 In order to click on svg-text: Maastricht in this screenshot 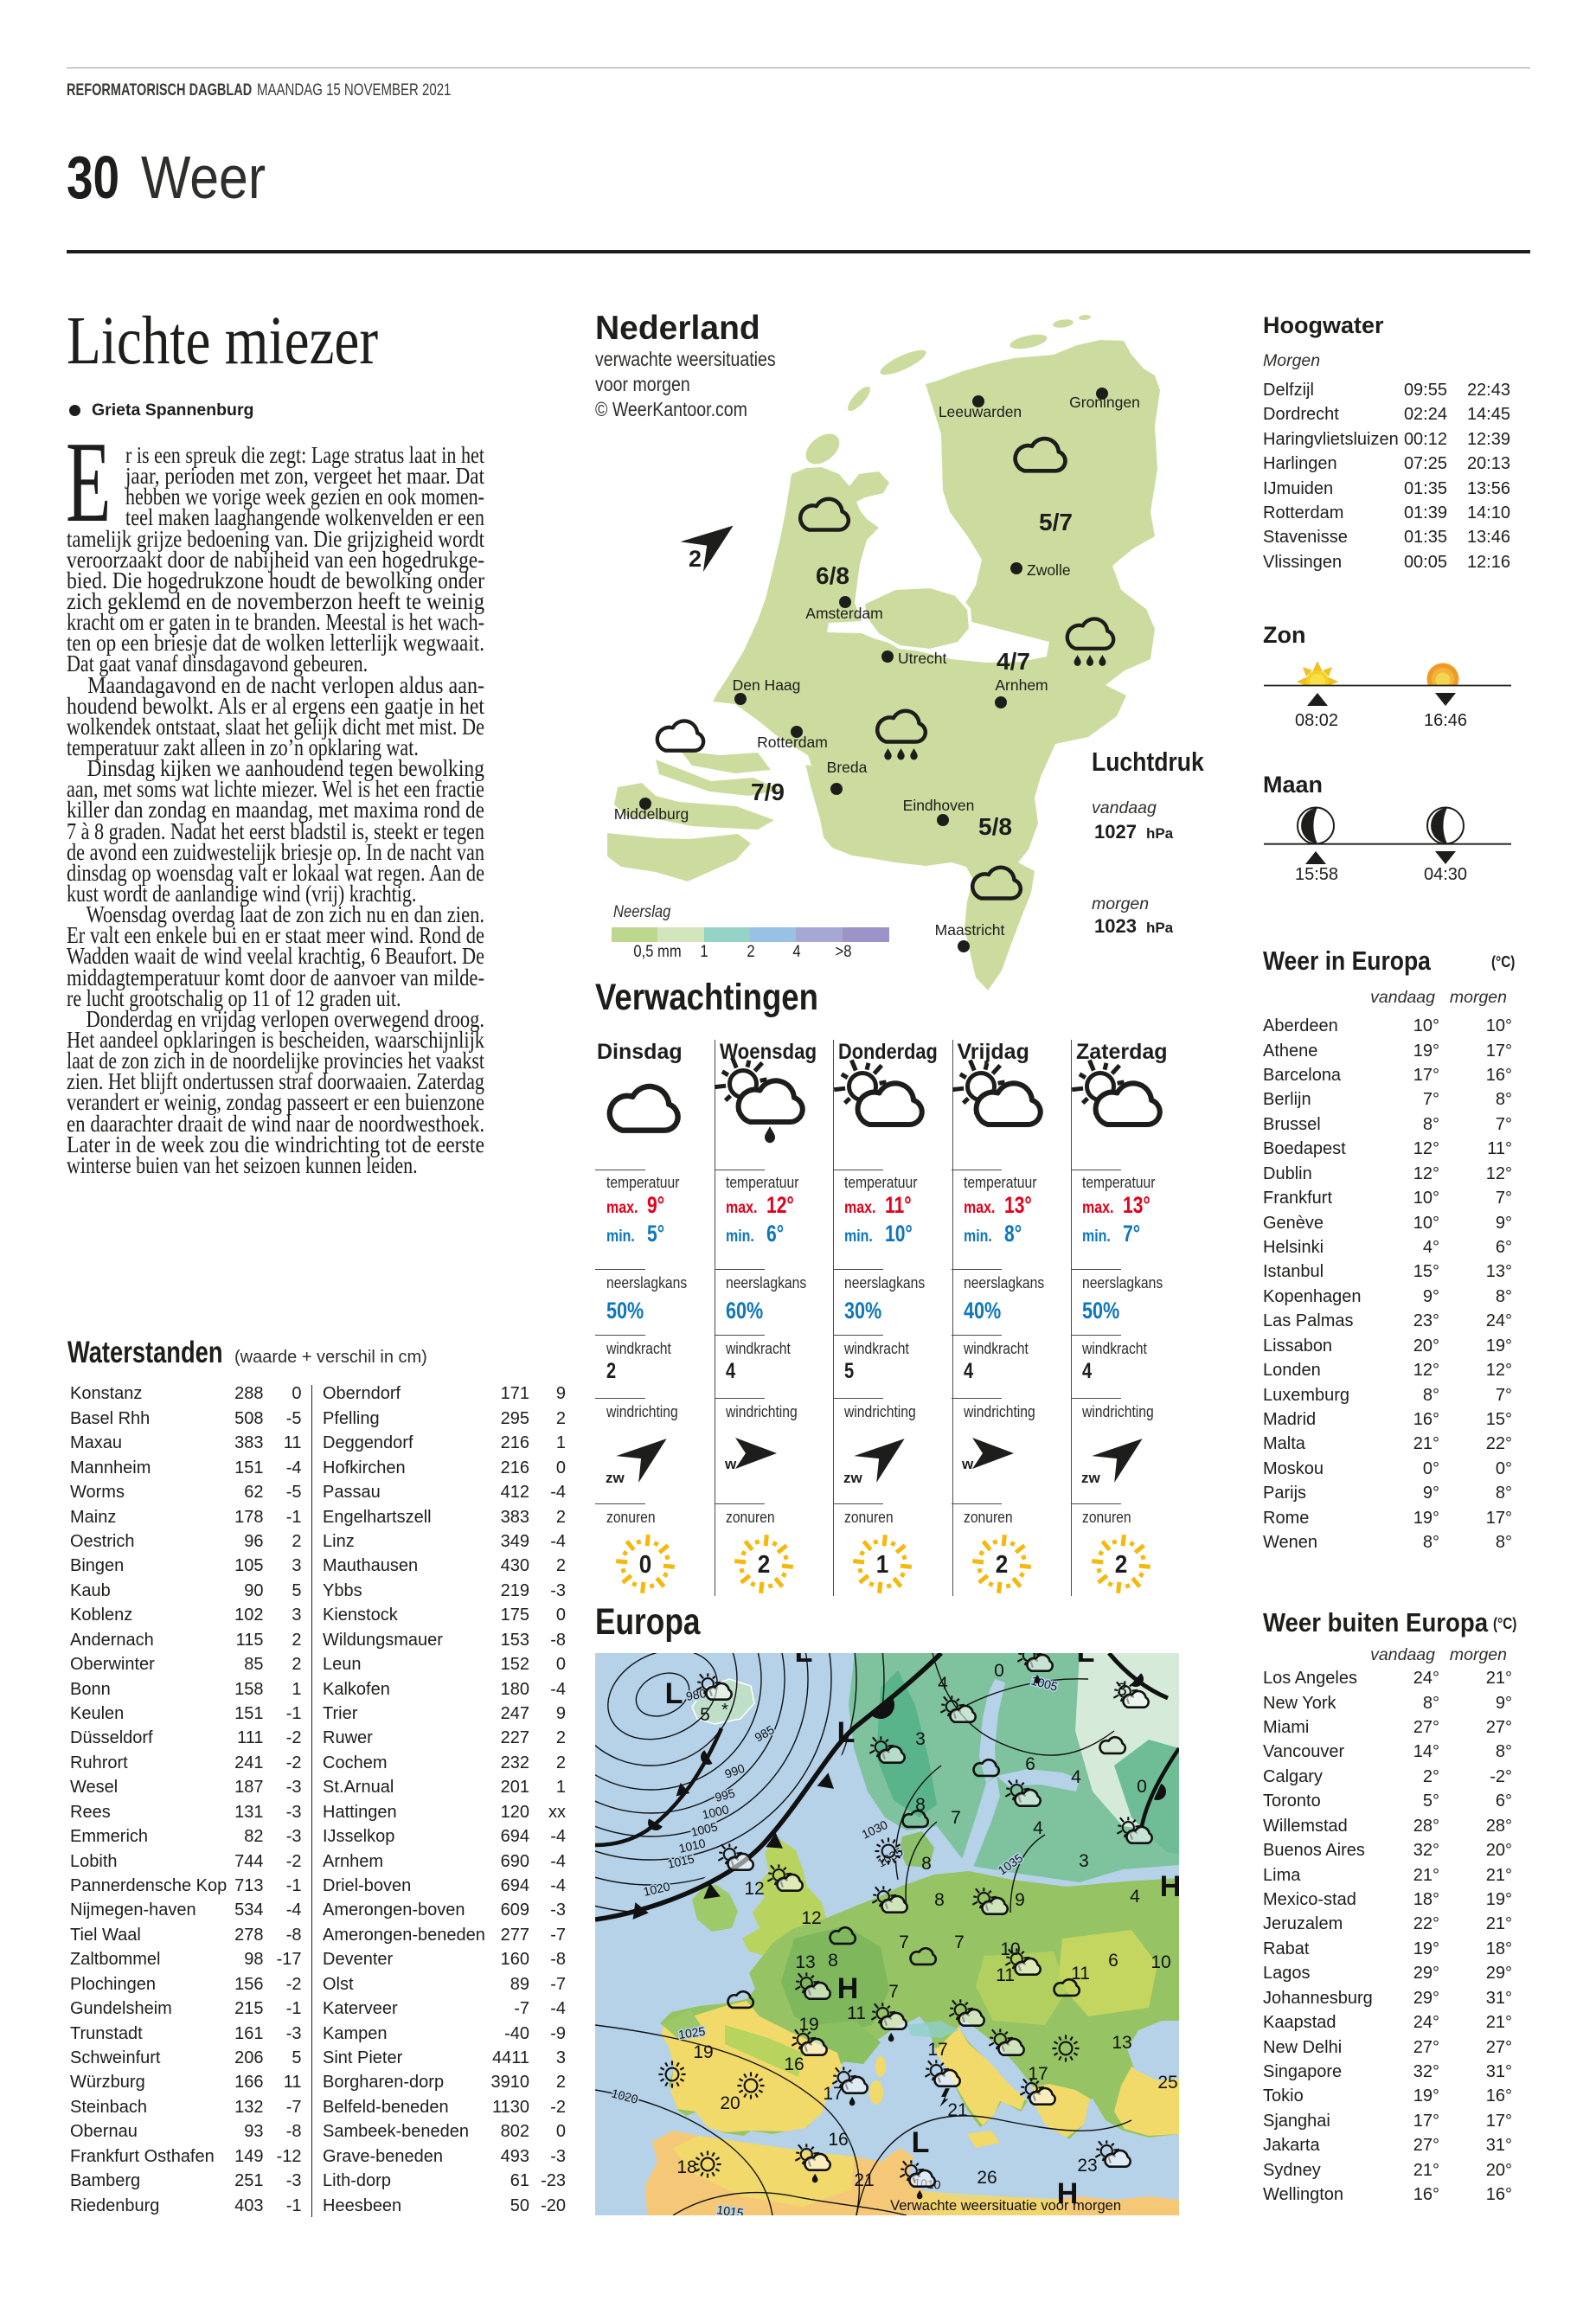, I will do `click(970, 930)`.